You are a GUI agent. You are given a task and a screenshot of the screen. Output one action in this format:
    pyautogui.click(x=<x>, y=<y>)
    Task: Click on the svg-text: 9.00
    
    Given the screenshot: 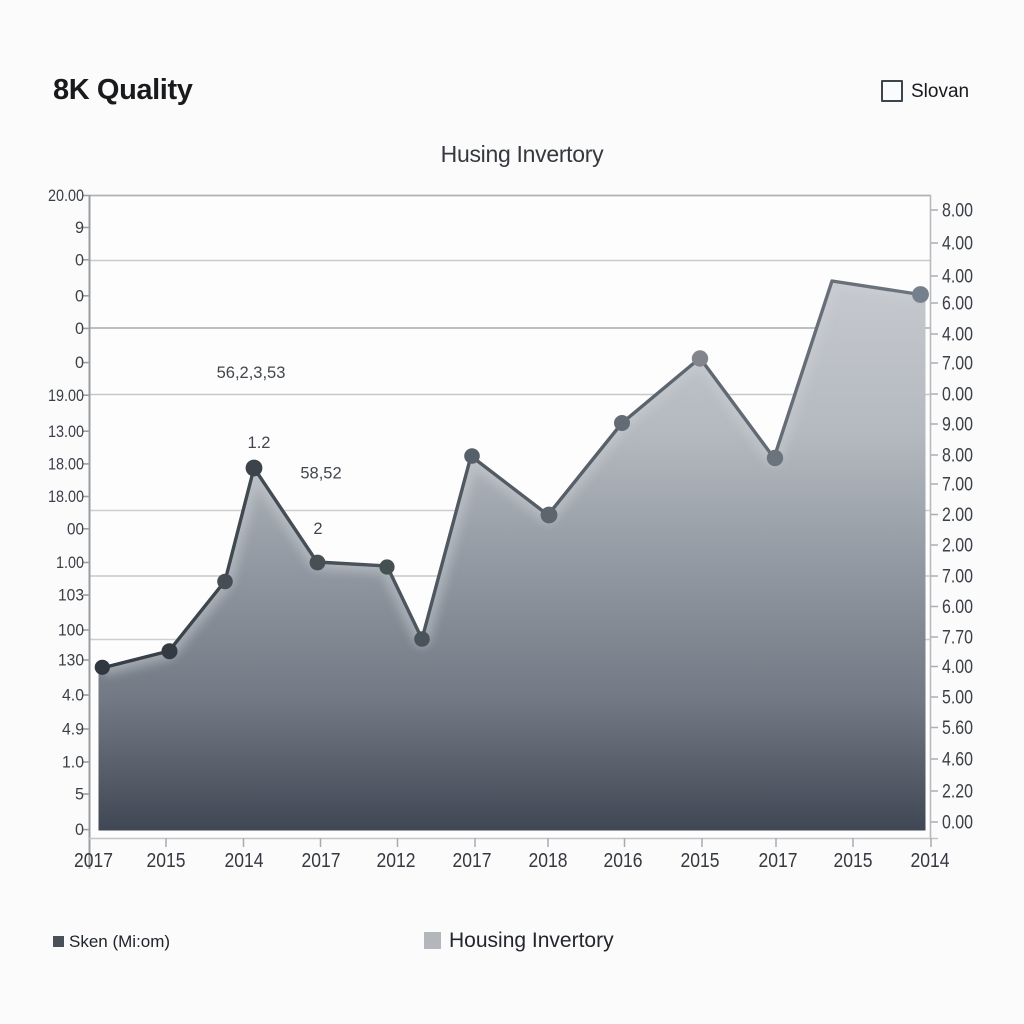 What is the action you would take?
    pyautogui.click(x=957, y=425)
    